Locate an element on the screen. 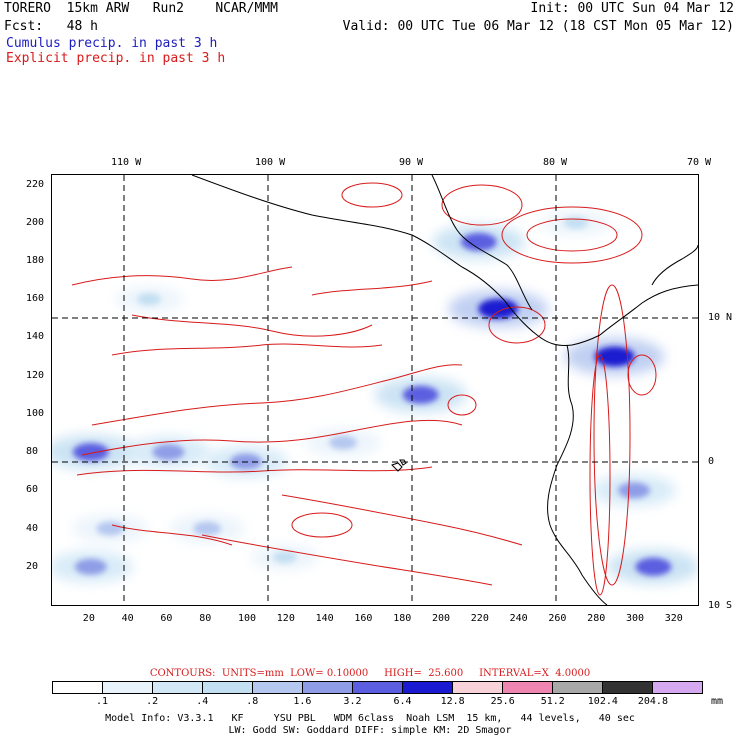 The image size is (740, 740). model-title: TORERO 15km ARW Run2 NCAR/MMM is located at coordinates (141, 8).